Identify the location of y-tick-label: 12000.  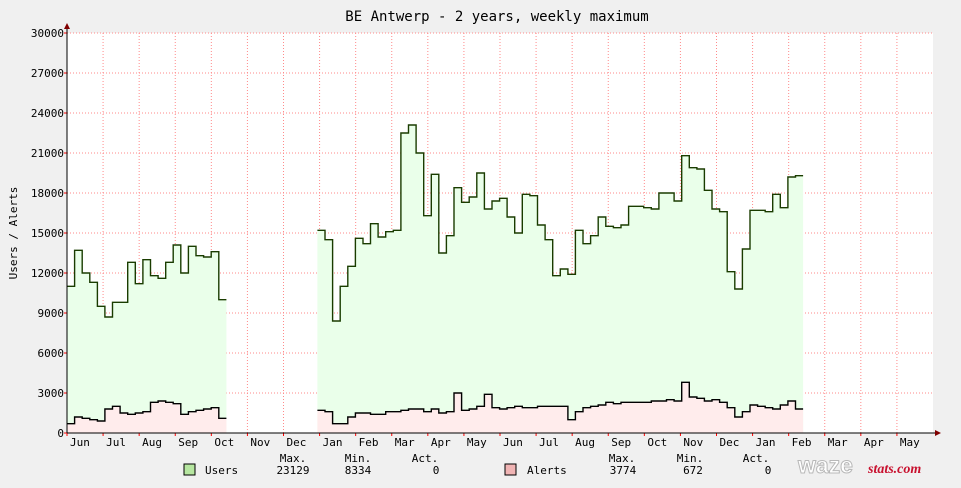
(47, 273).